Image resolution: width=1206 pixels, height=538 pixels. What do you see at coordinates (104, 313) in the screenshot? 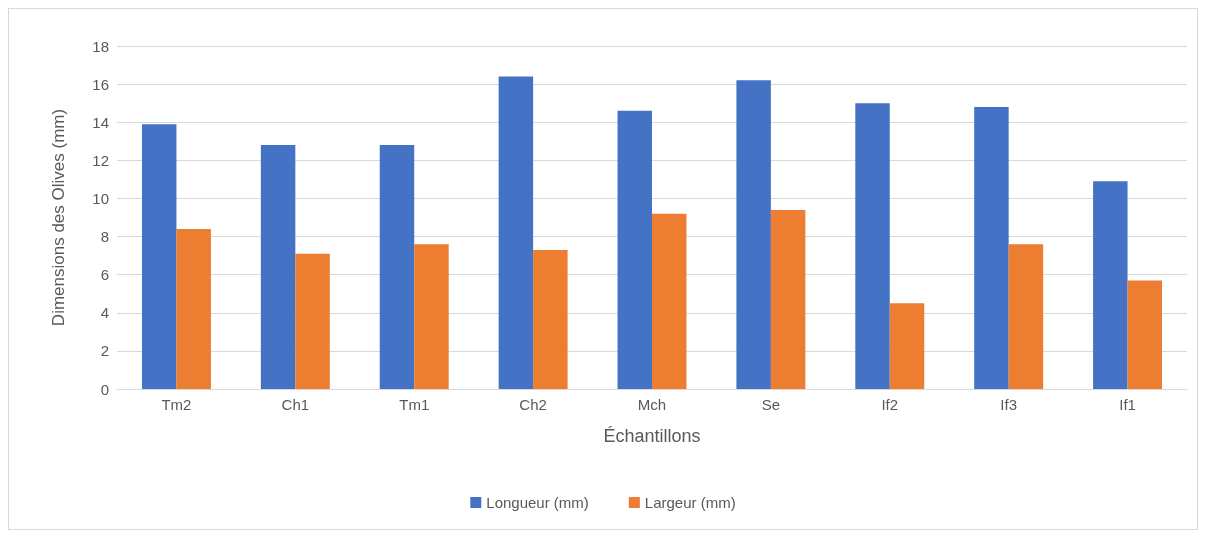
I see `y-tick-label: 4` at bounding box center [104, 313].